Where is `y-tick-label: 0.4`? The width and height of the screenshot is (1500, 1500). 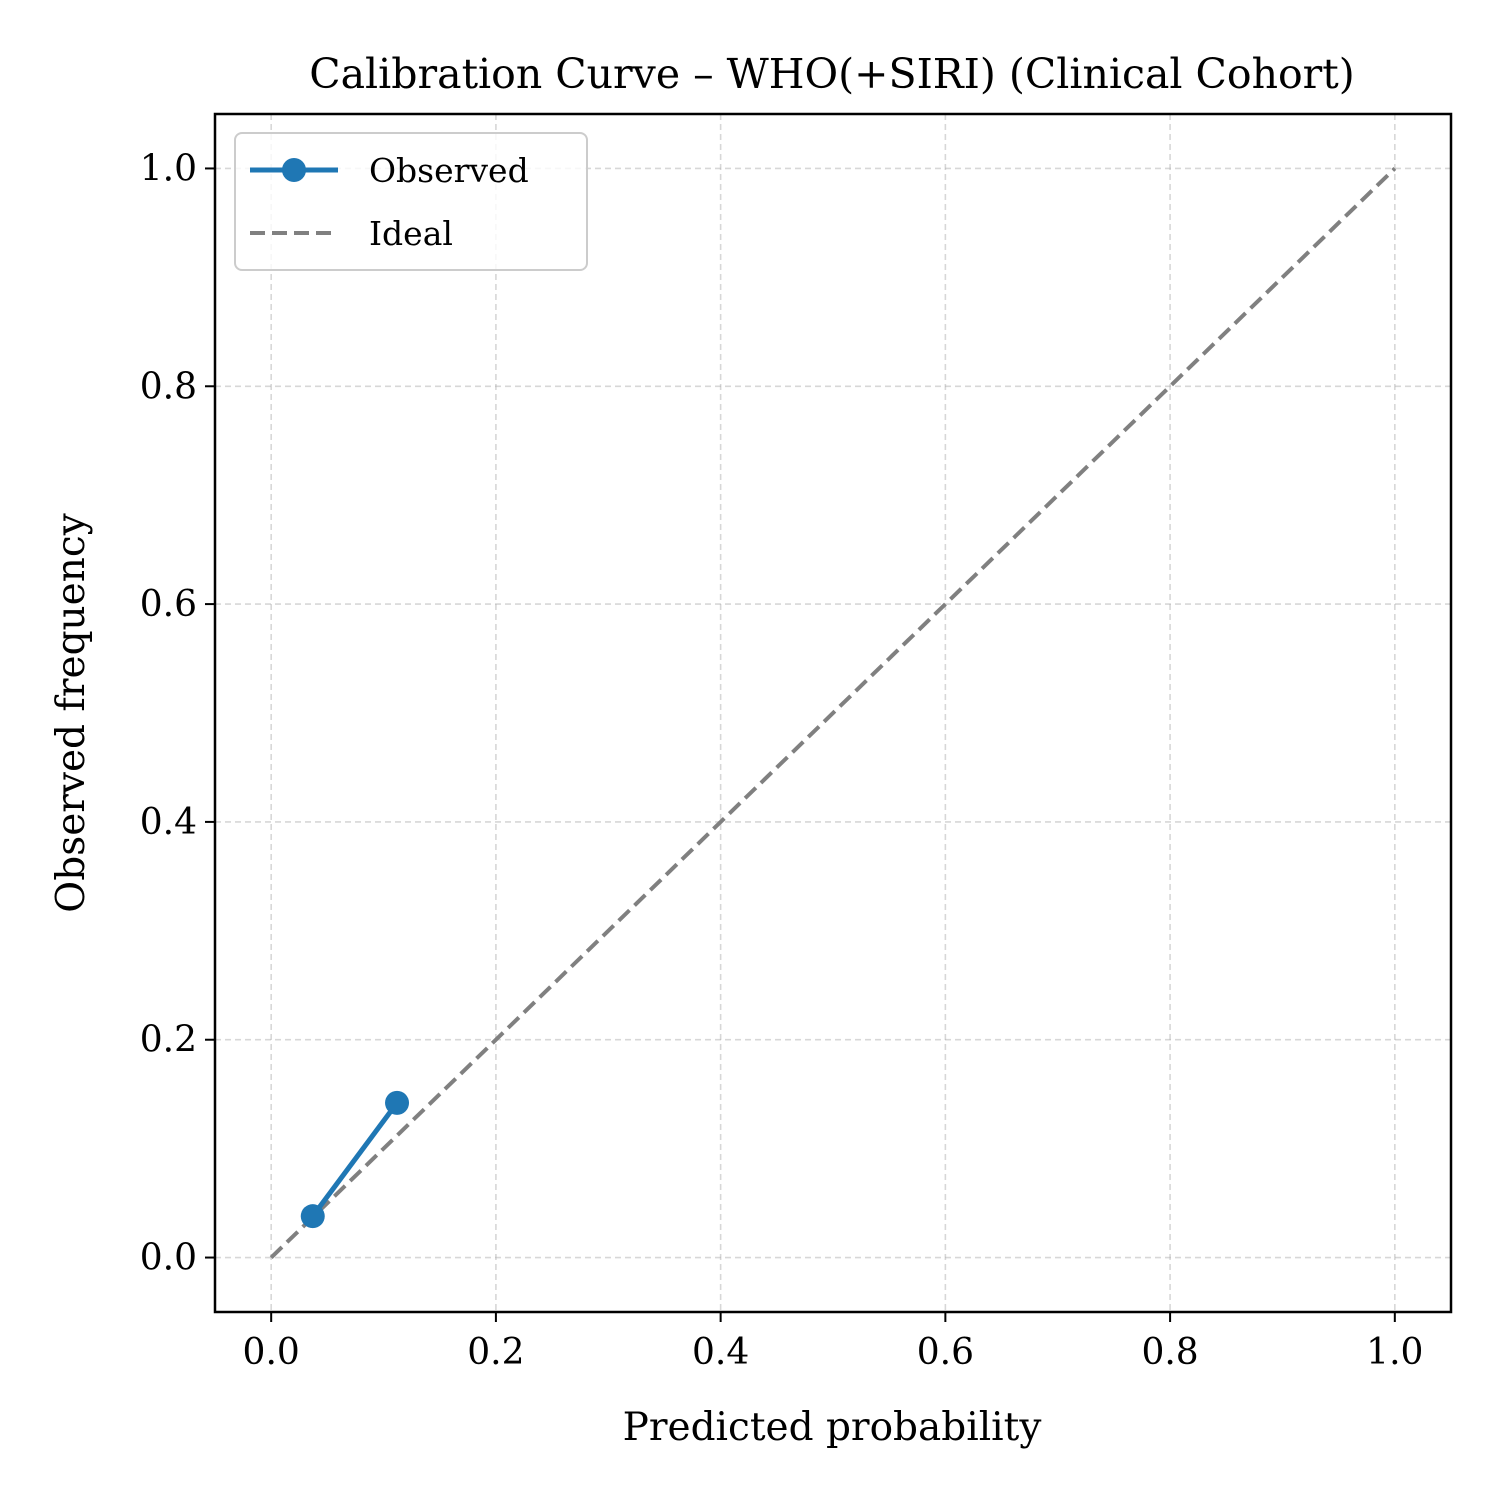
y-tick-label: 0.4 is located at coordinates (168, 822).